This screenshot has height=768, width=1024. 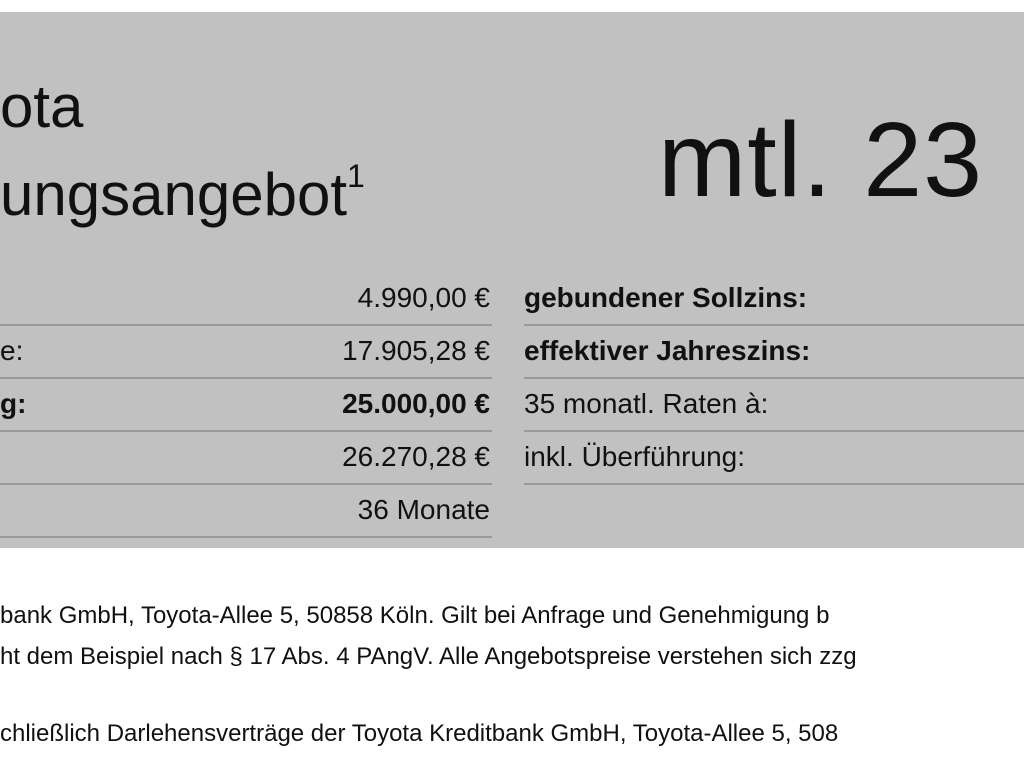 What do you see at coordinates (13, 403) in the screenshot?
I see `row-label: g:` at bounding box center [13, 403].